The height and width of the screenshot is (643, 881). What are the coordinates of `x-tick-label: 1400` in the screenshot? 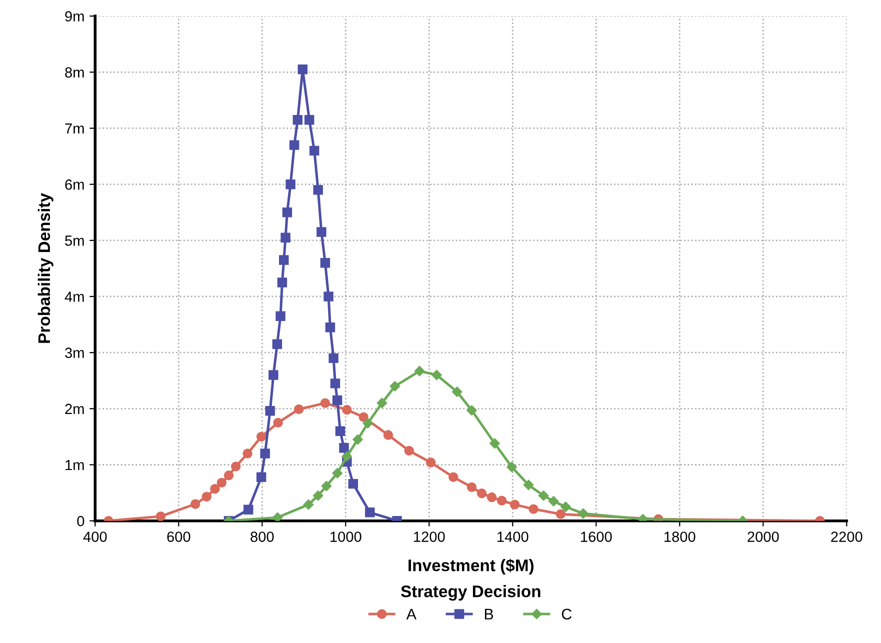 It's located at (513, 537).